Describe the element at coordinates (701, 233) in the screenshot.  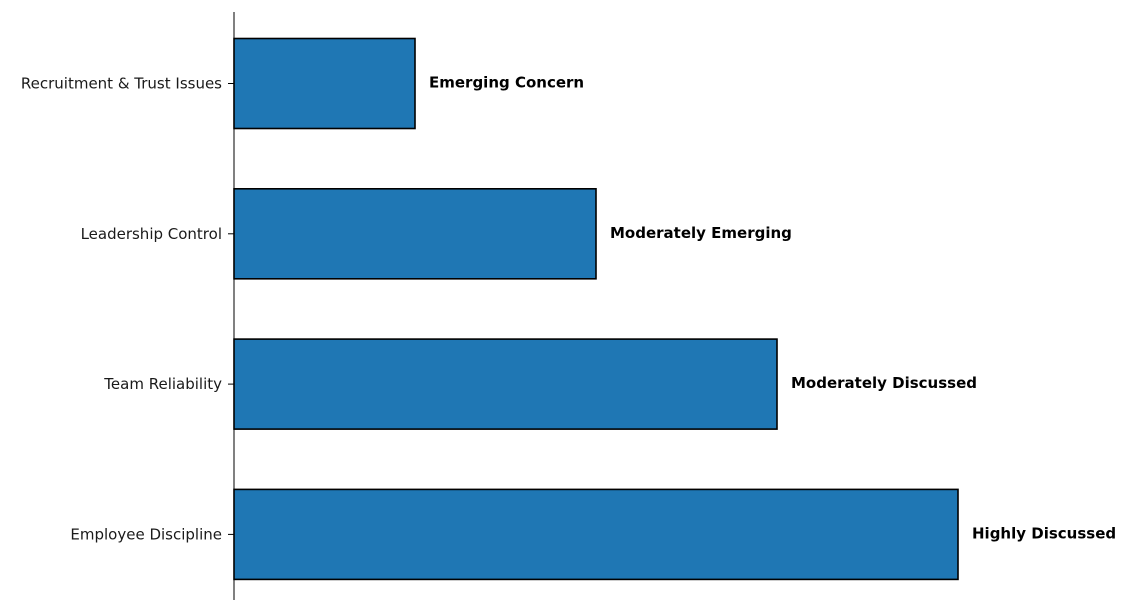
I see `data-label-leadership-control: Moderately Emerging` at that location.